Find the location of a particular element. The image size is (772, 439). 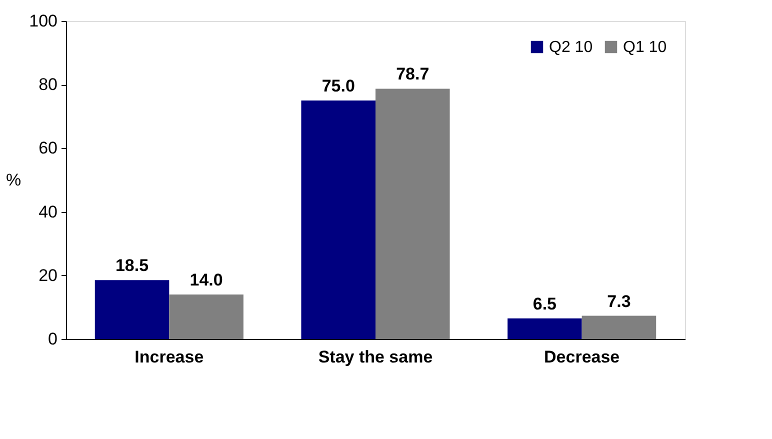

data-label: 6.5 is located at coordinates (544, 304).